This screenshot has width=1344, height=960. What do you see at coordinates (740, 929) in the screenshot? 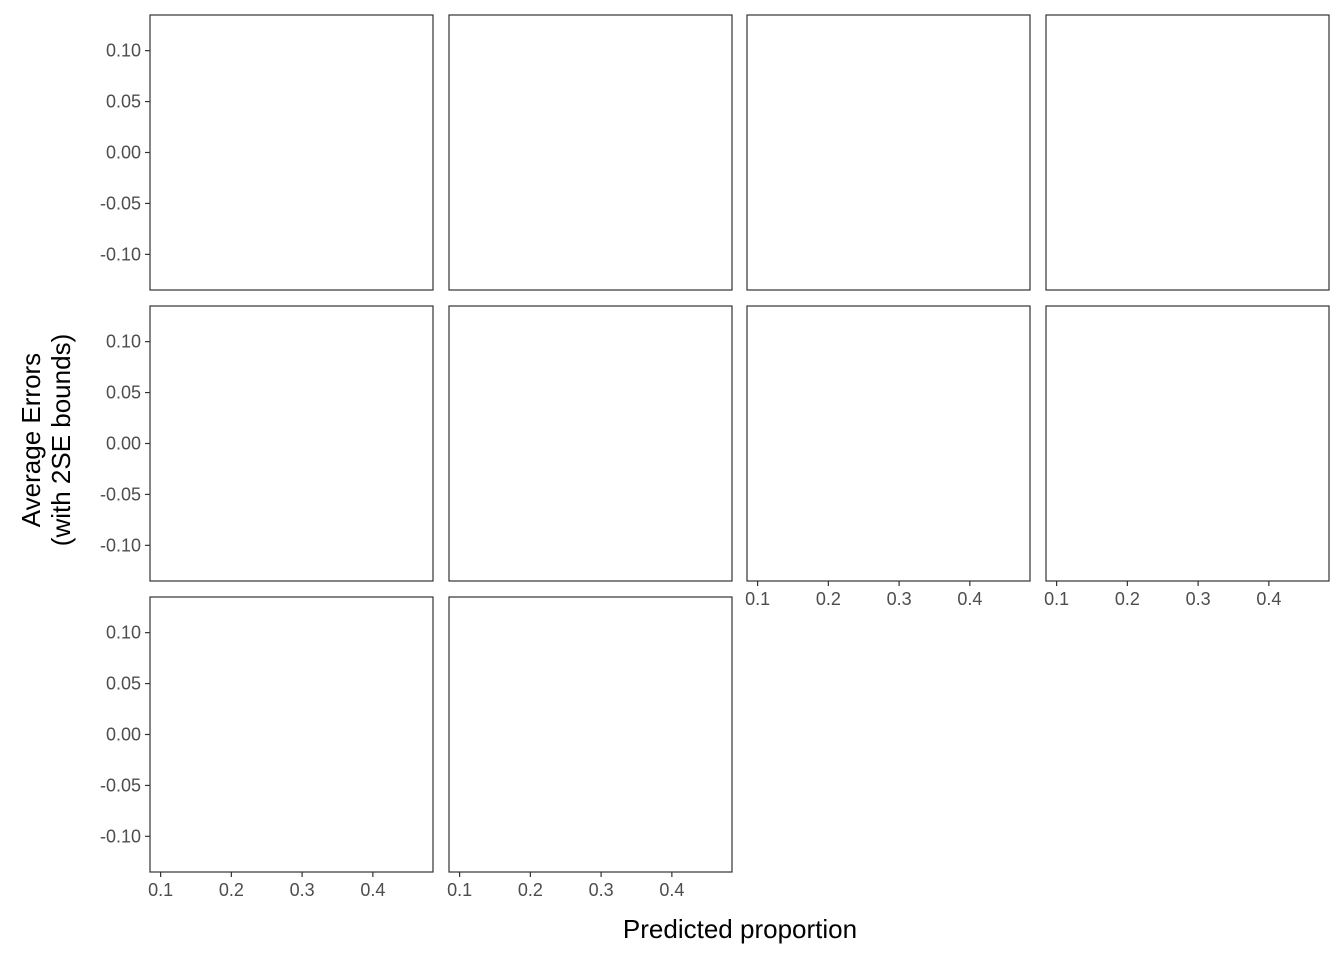
I see `x-axis-title: Predicted proportion` at bounding box center [740, 929].